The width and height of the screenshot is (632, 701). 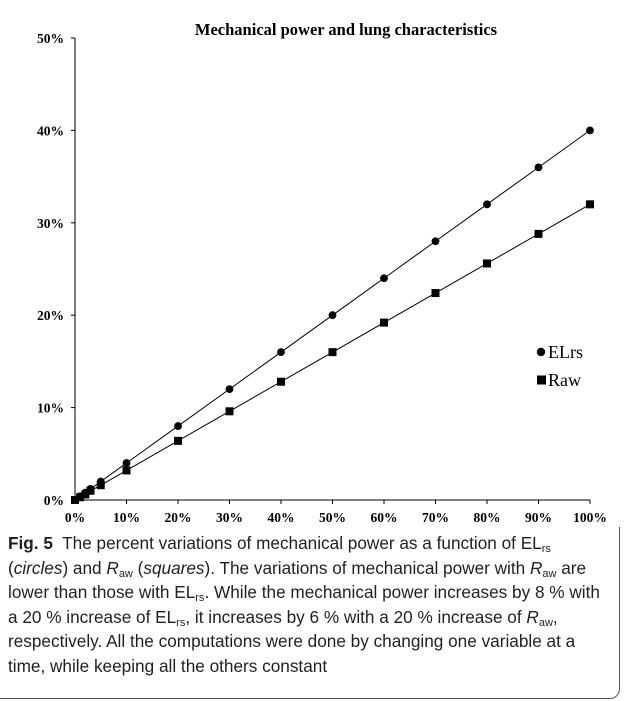 What do you see at coordinates (564, 380) in the screenshot?
I see `legend-label-raw: Raw` at bounding box center [564, 380].